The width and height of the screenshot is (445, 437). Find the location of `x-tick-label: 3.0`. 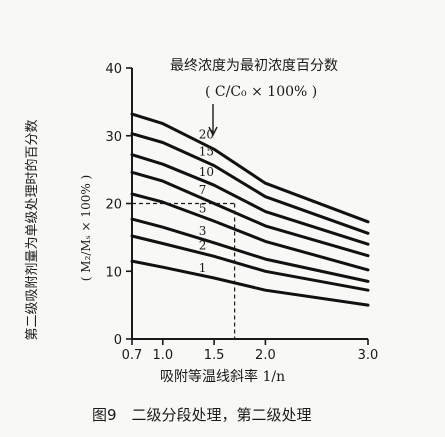

x-tick-label: 3.0 is located at coordinates (368, 355).